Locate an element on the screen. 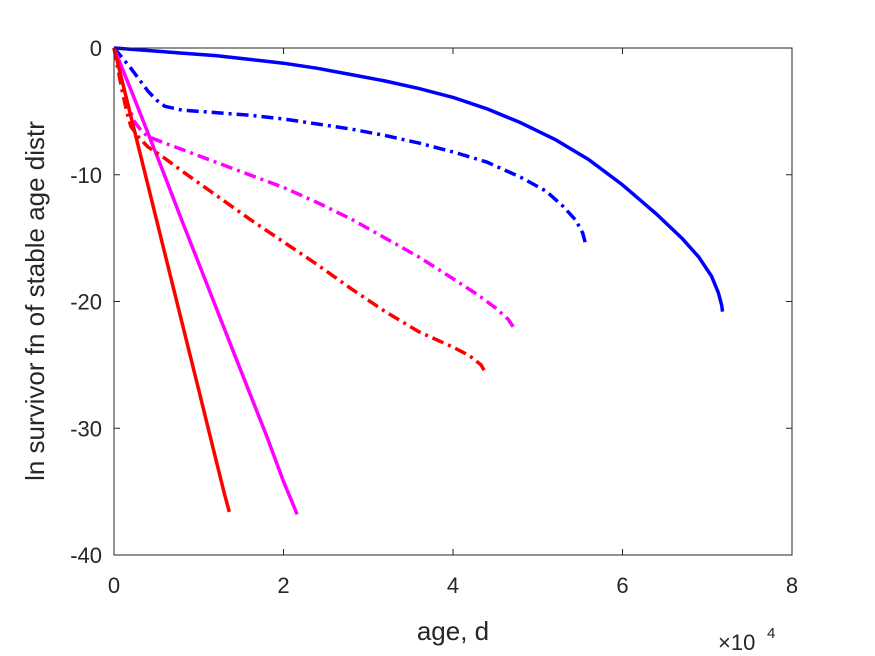 The width and height of the screenshot is (875, 656). y-tick-label: -40 is located at coordinates (86, 555).